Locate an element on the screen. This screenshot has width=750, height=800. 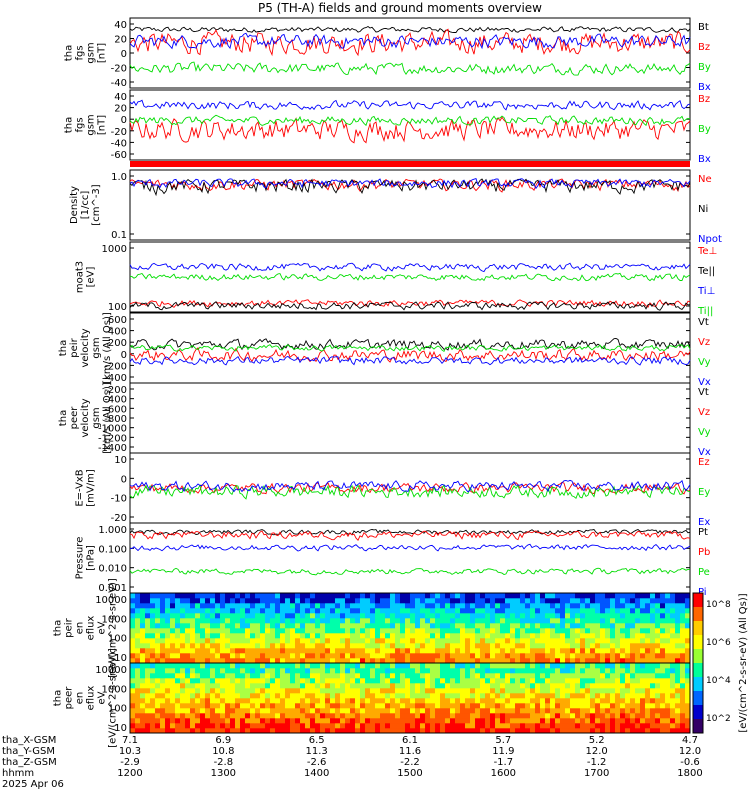
y-axis-label-line: peer is located at coordinates (74, 418).